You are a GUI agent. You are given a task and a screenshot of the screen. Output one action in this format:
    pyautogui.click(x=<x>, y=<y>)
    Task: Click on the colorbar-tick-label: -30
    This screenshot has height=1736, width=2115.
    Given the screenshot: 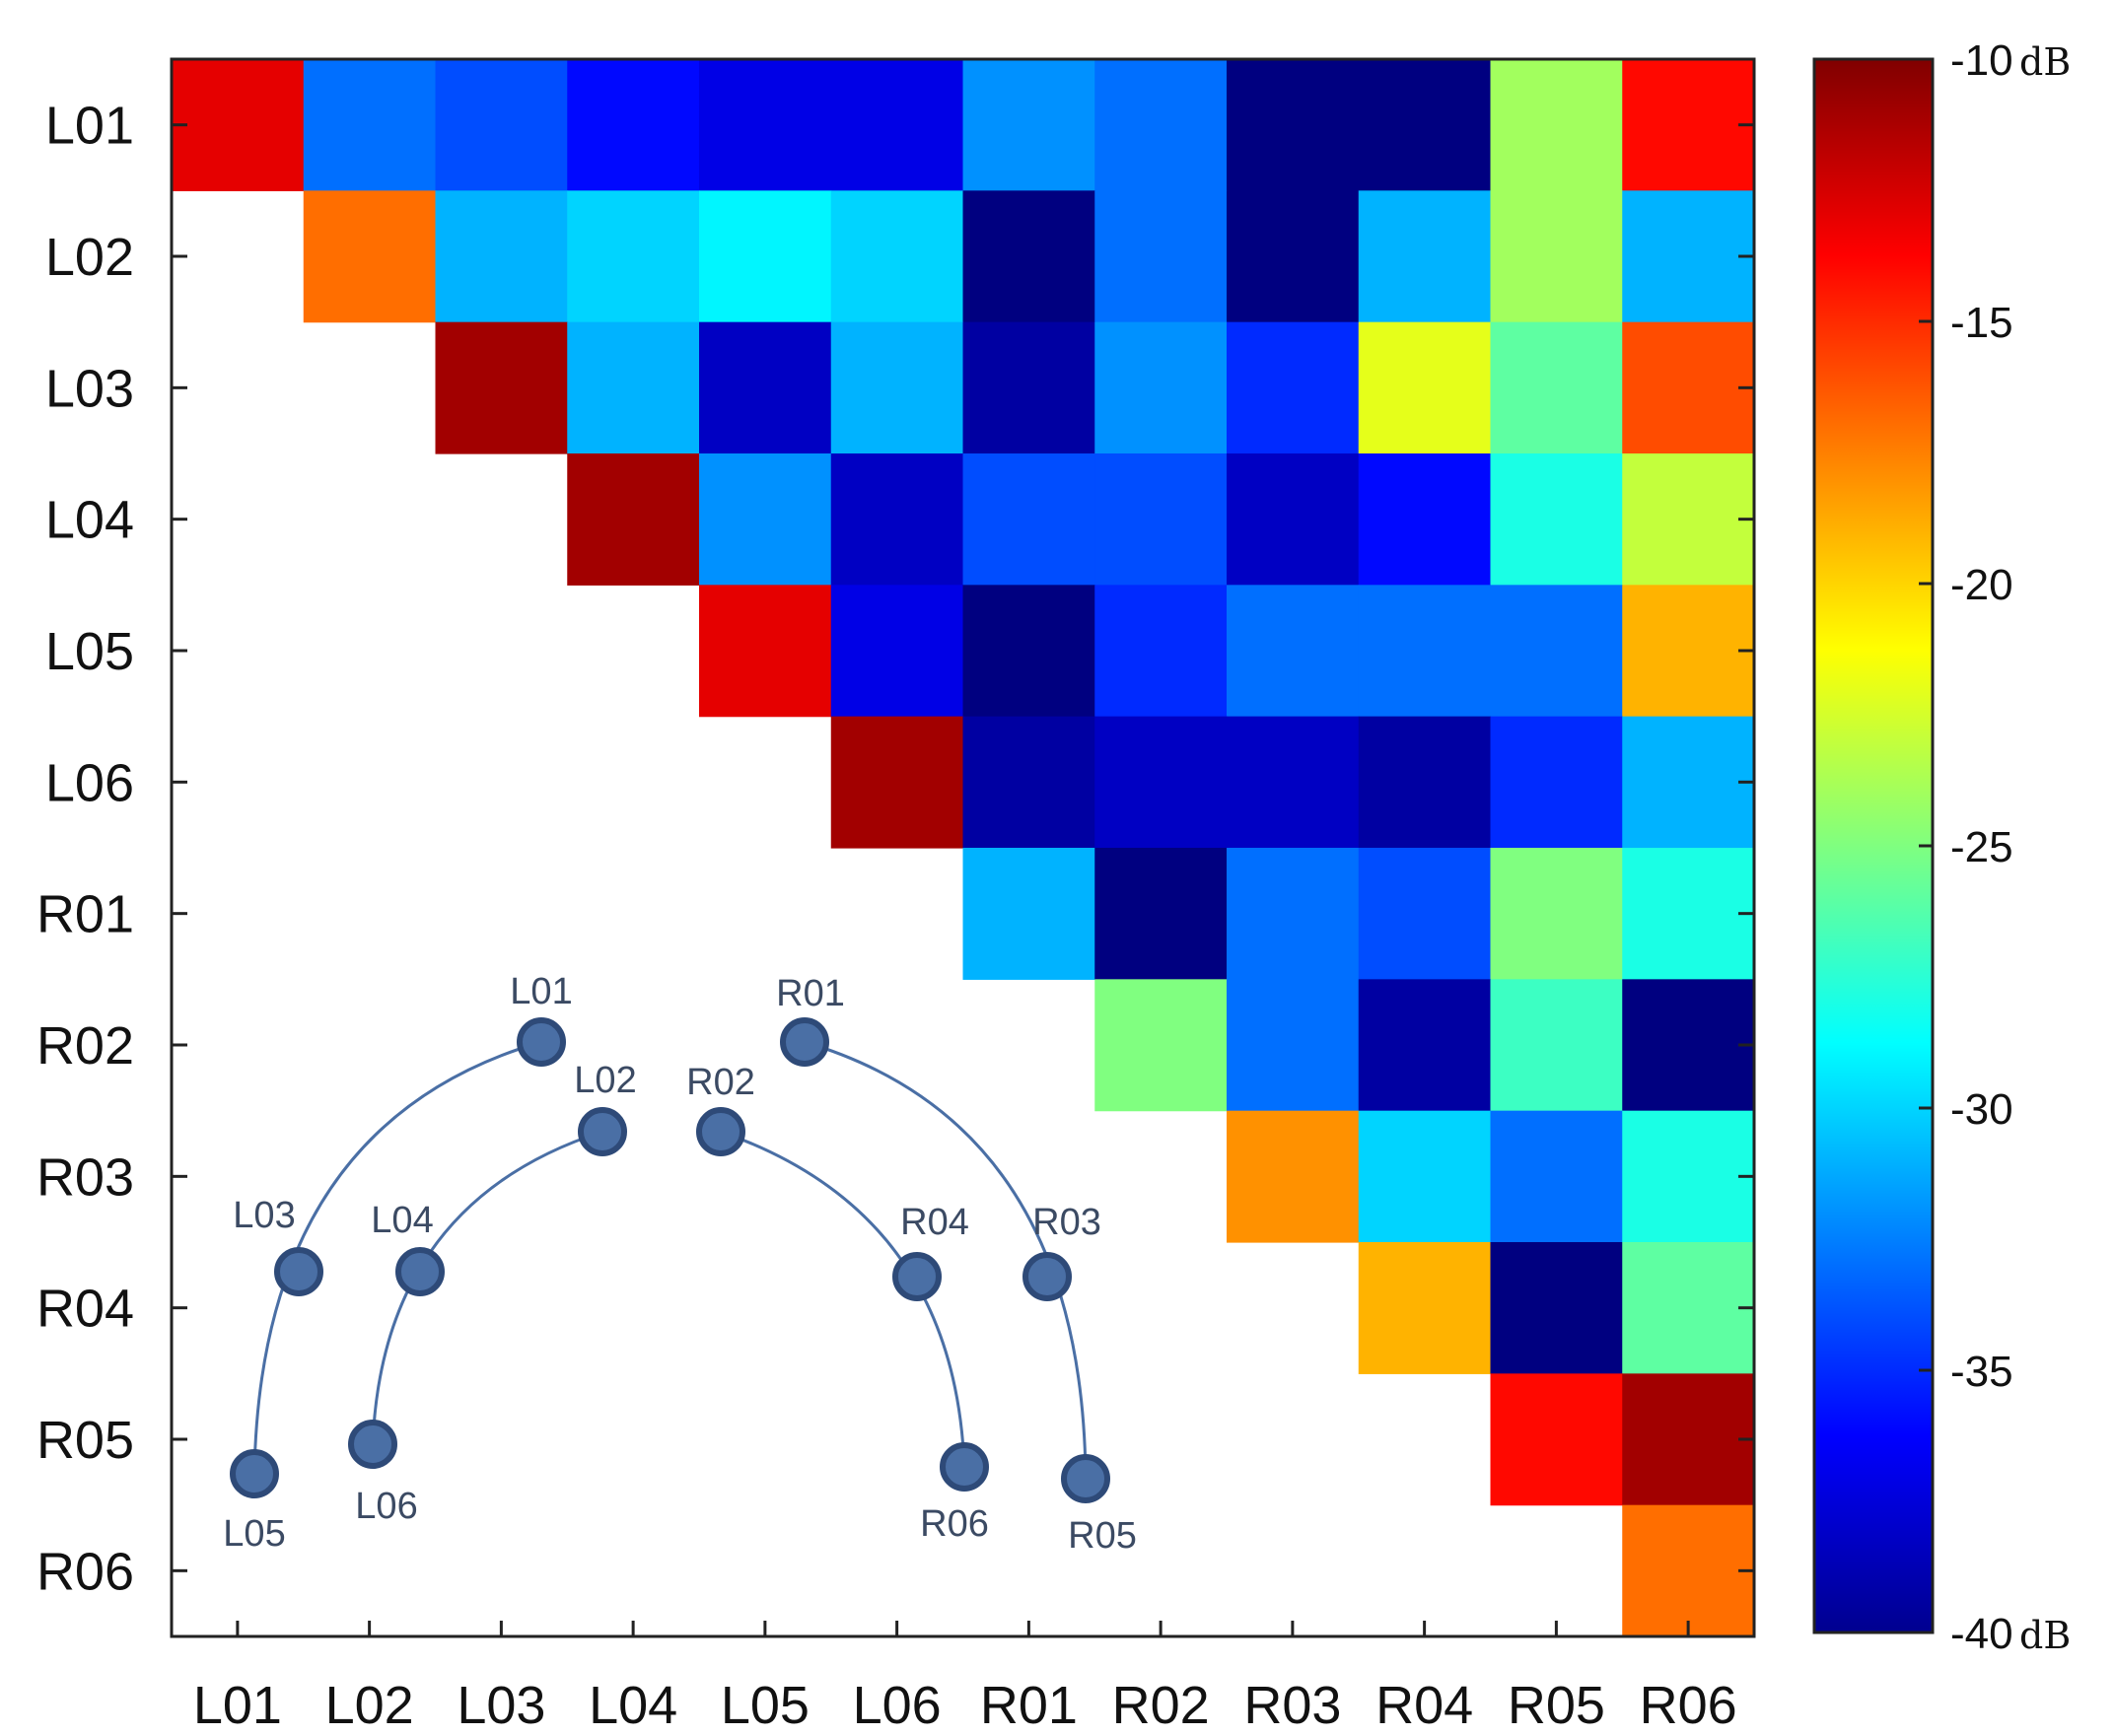 What is the action you would take?
    pyautogui.click(x=1981, y=1109)
    